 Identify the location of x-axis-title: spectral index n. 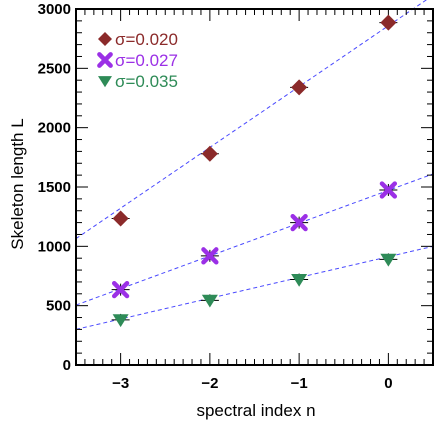
(255, 410).